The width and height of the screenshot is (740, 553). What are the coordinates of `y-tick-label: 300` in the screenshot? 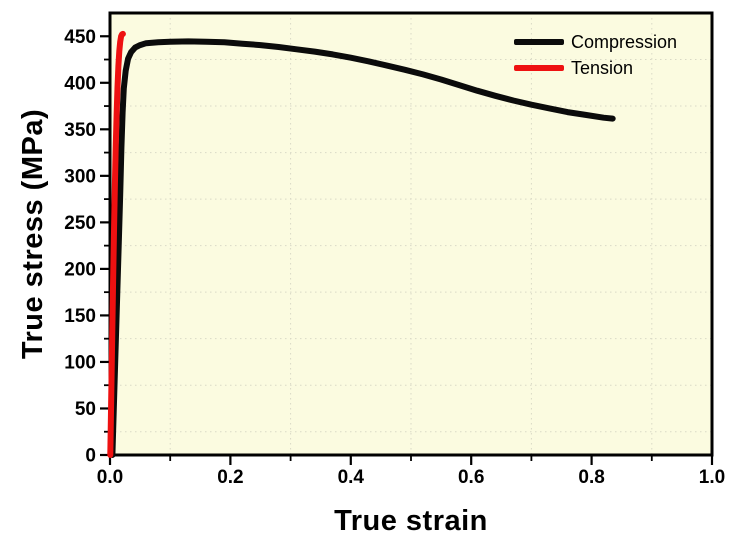 It's located at (80, 176).